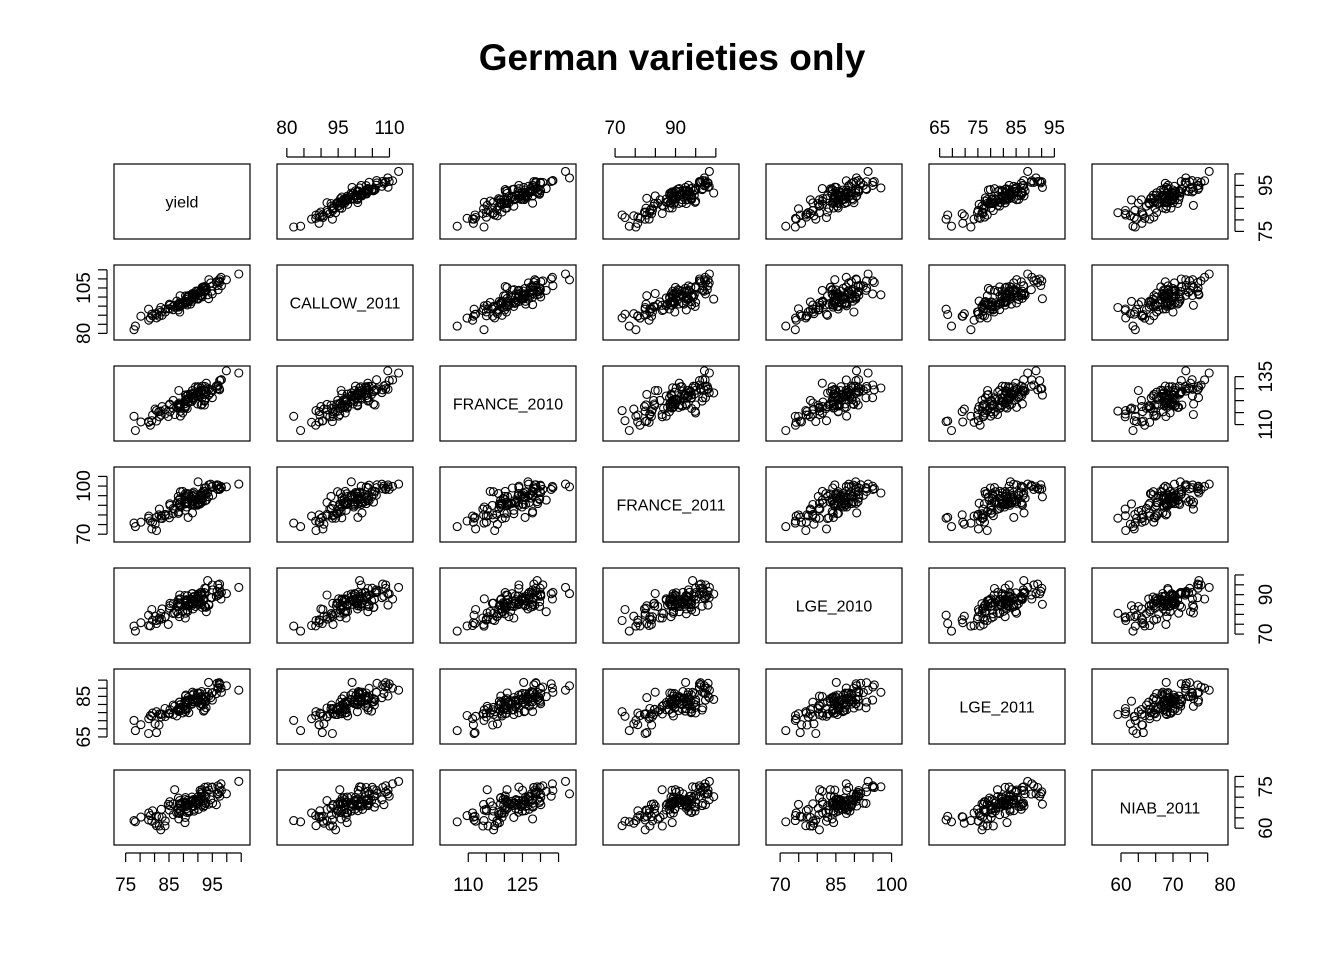 The image size is (1344, 960). What do you see at coordinates (1266, 786) in the screenshot?
I see `tick-label: 75` at bounding box center [1266, 786].